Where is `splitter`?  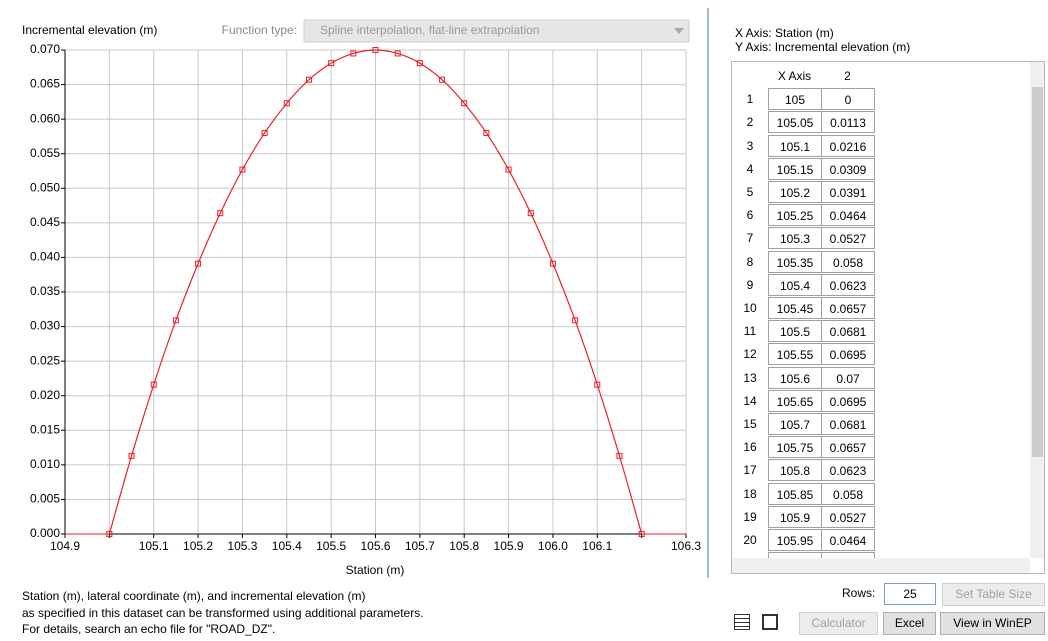 splitter is located at coordinates (708, 293).